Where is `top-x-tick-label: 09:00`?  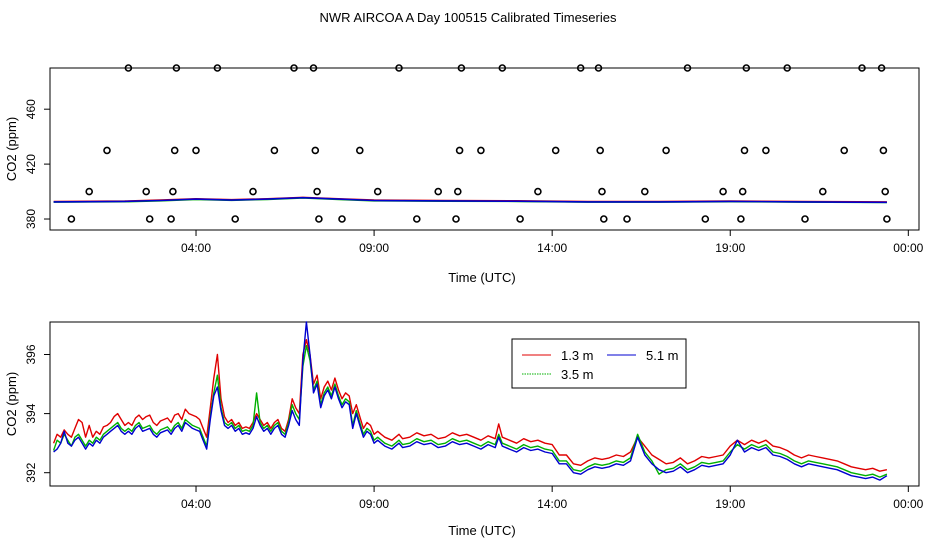
top-x-tick-label: 09:00 is located at coordinates (374, 248).